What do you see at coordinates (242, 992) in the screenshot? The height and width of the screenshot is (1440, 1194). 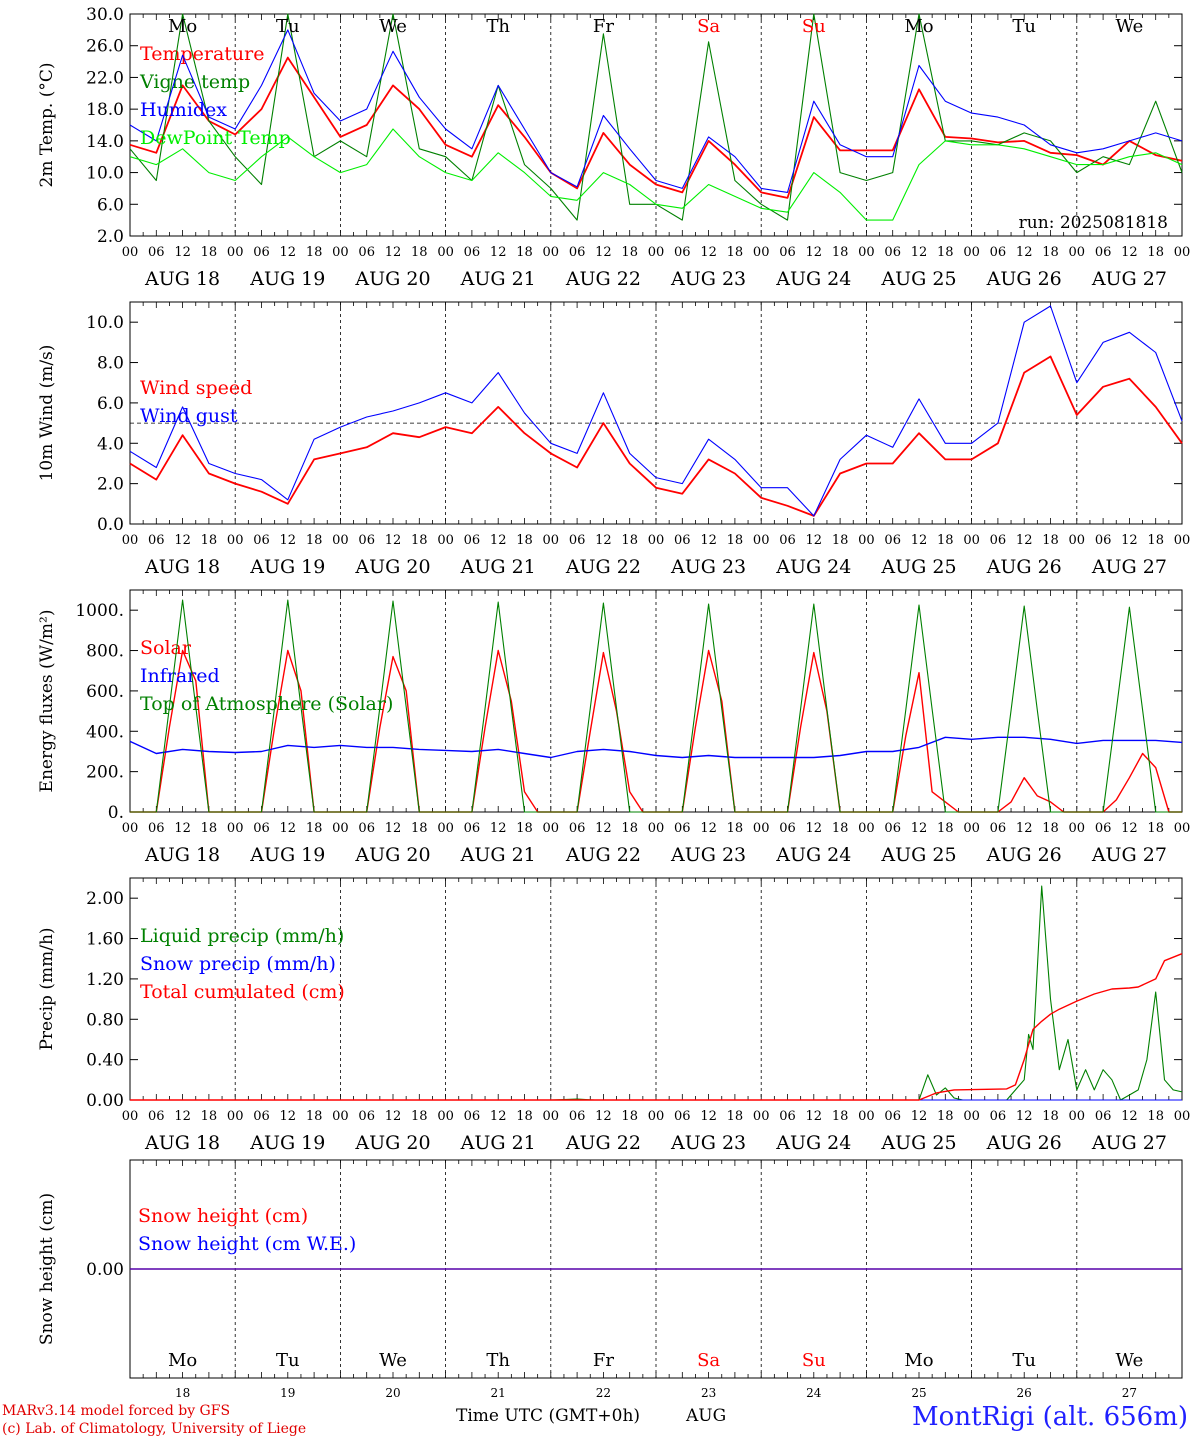 I see `legend-entry: Total cumulated (cm)` at bounding box center [242, 992].